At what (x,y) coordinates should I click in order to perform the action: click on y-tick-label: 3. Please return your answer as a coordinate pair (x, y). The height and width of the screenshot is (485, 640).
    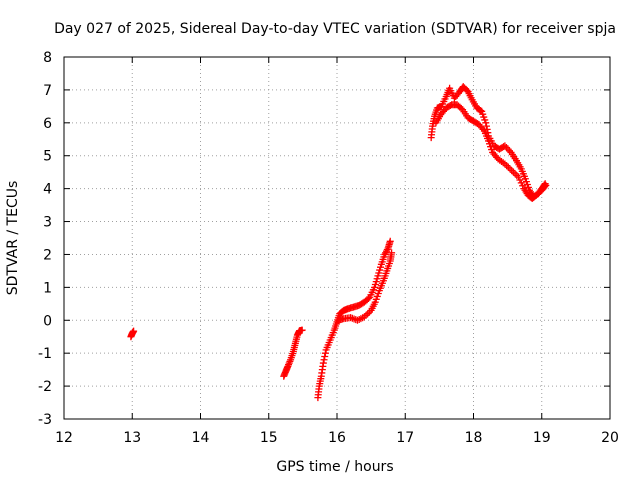
    Looking at the image, I should click on (47, 223).